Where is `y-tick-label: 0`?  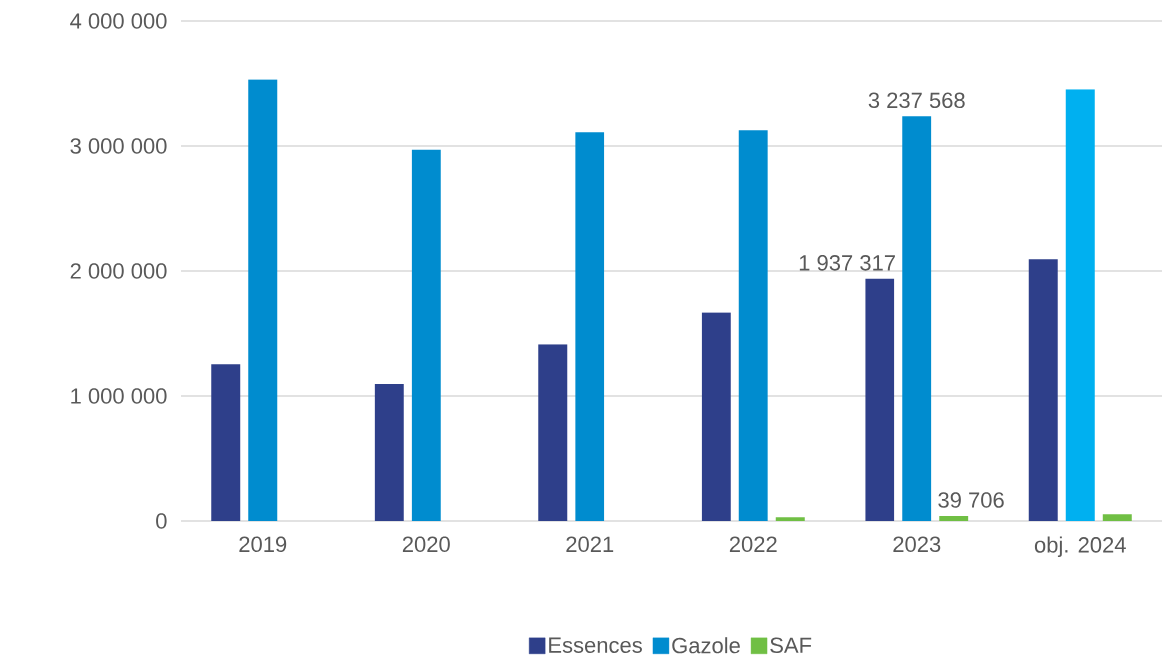 y-tick-label: 0 is located at coordinates (161, 521).